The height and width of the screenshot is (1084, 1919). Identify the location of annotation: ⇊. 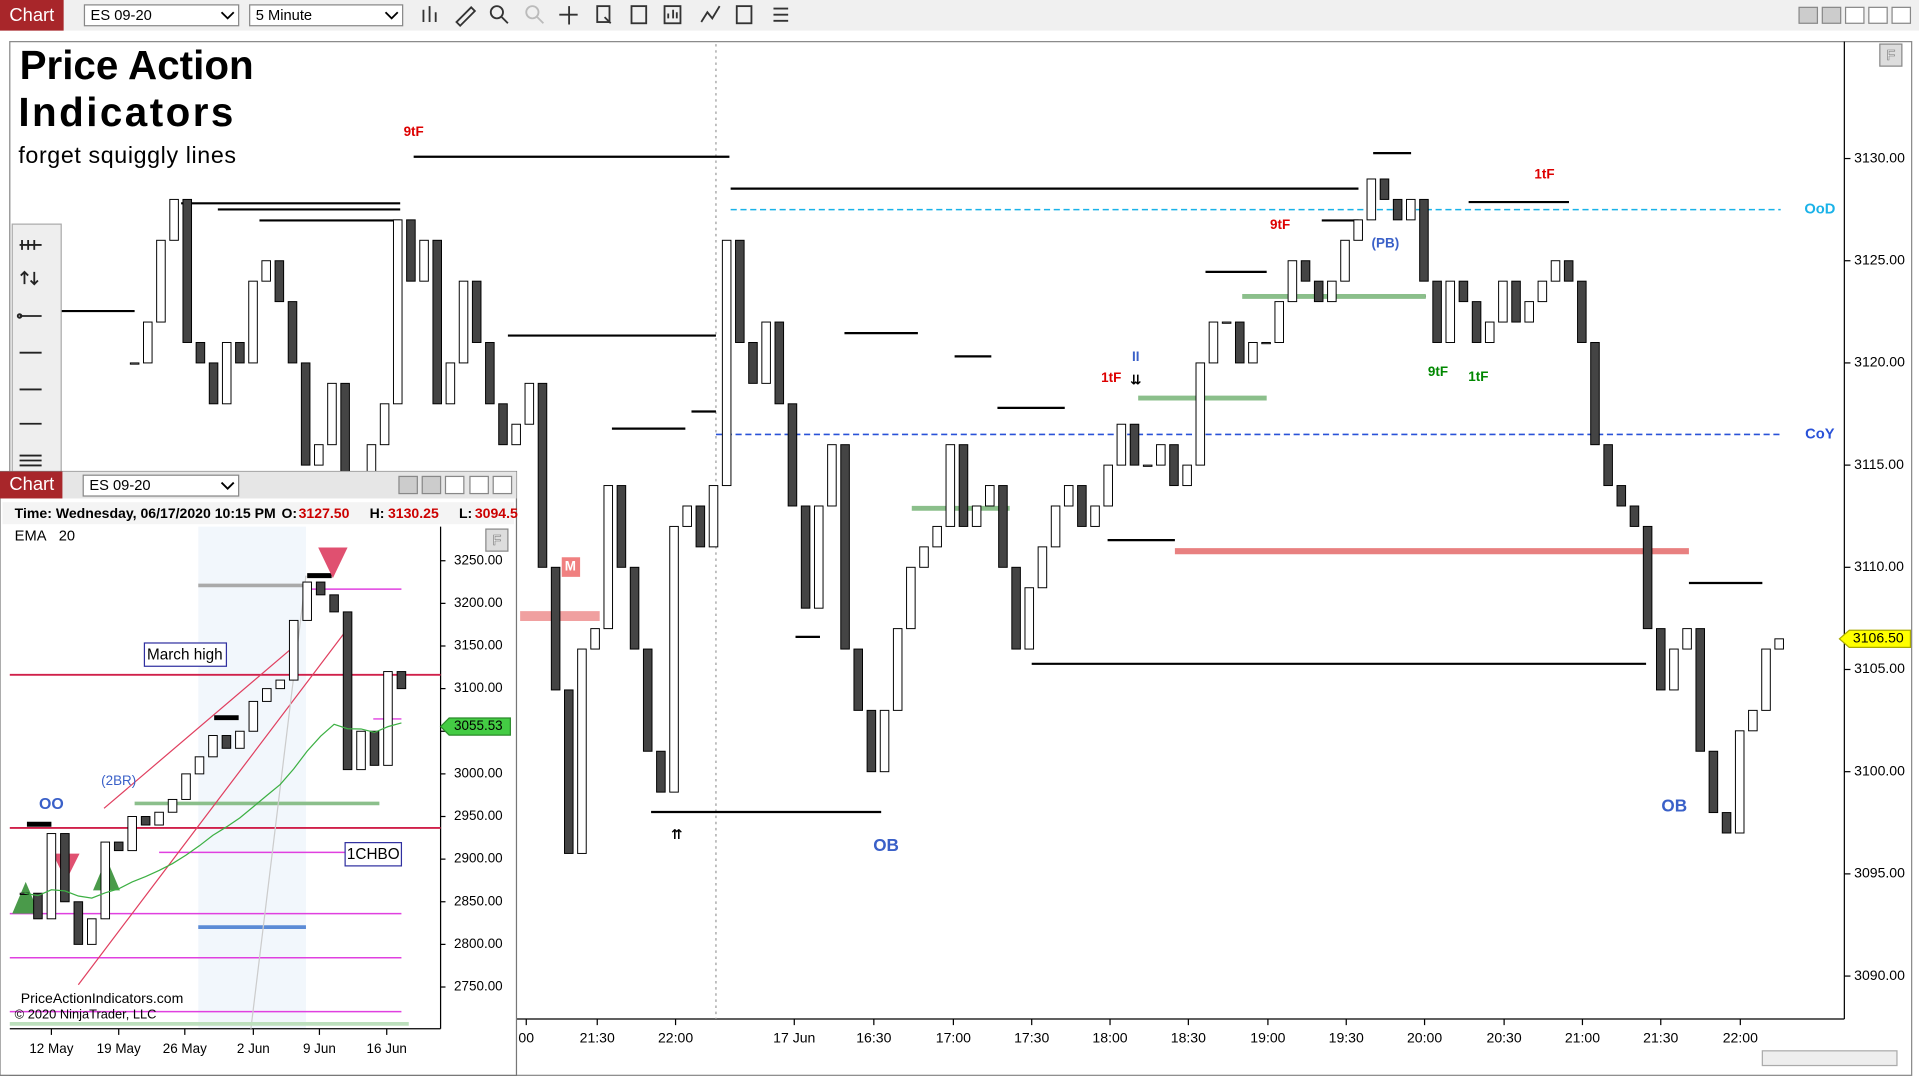
(1135, 379).